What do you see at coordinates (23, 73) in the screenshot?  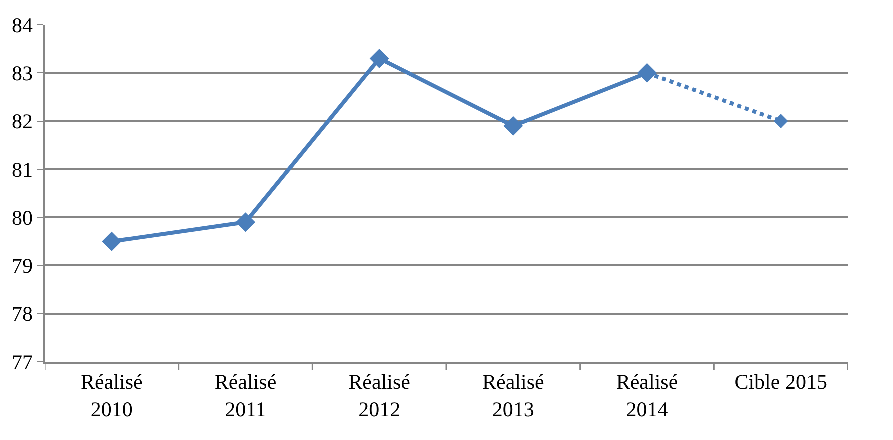 I see `y-tick-label: 83` at bounding box center [23, 73].